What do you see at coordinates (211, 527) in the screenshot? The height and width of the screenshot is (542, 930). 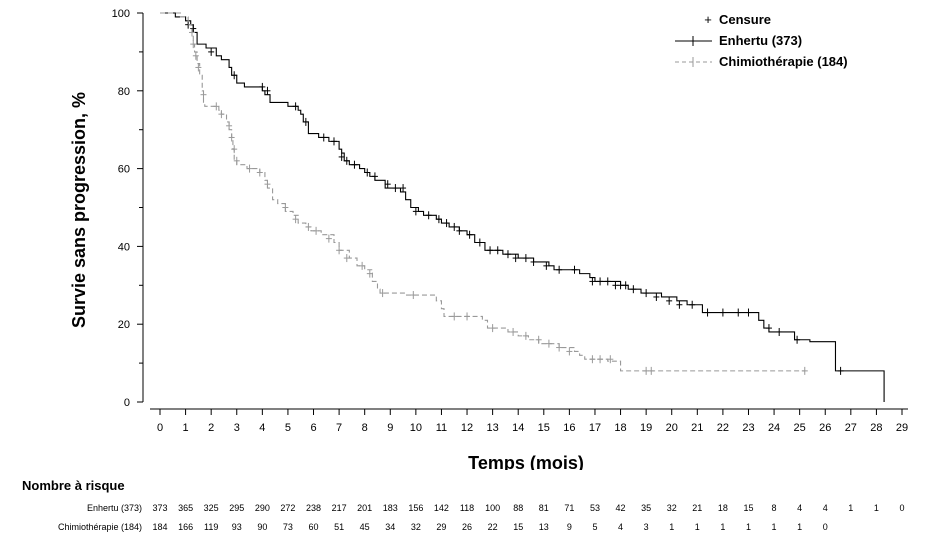 I see `risk-cell: 119` at bounding box center [211, 527].